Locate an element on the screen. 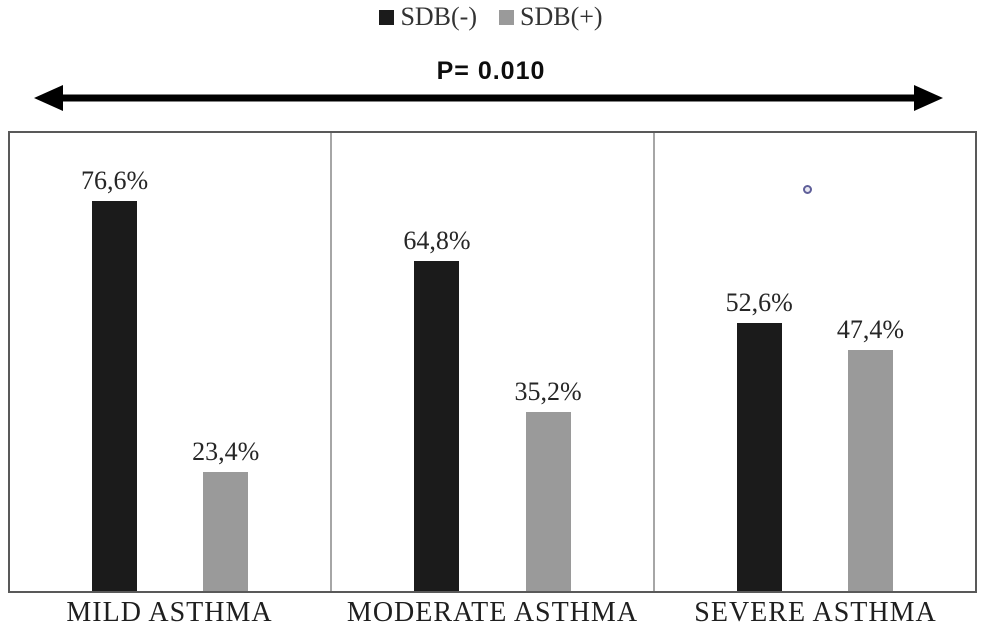 The height and width of the screenshot is (643, 982). p-value-label: P= 0.010 is located at coordinates (491, 71).